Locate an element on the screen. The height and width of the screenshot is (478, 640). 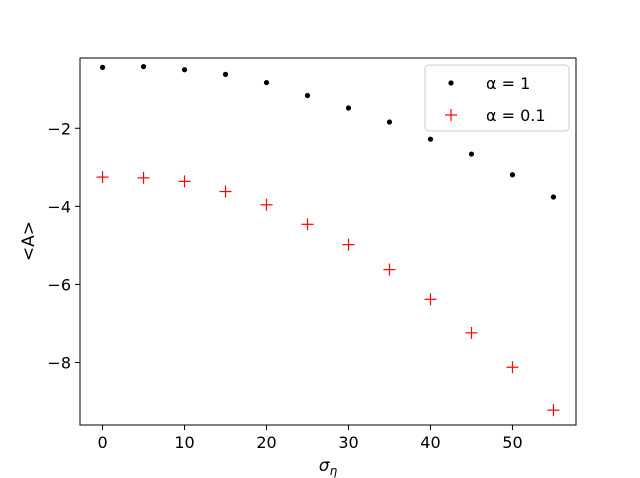
x-tick-label: 50 is located at coordinates (512, 442).